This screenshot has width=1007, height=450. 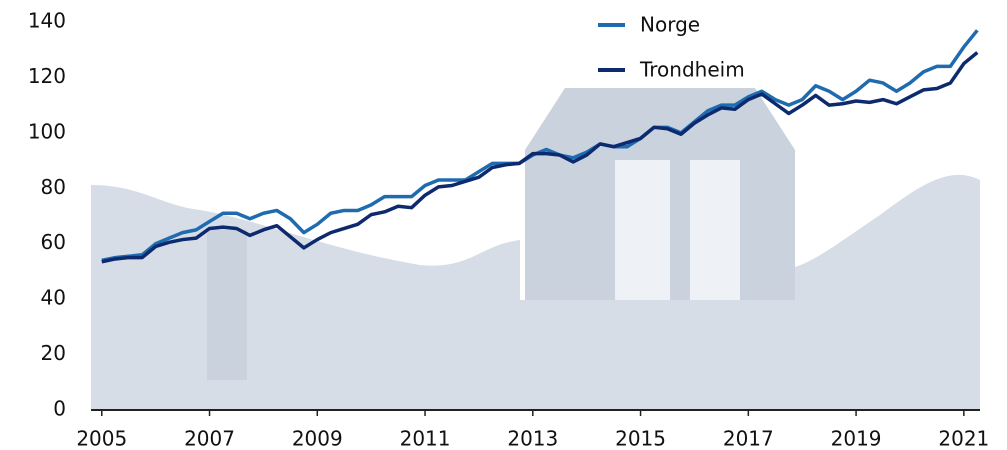 I want to click on post, so click(x=227, y=305).